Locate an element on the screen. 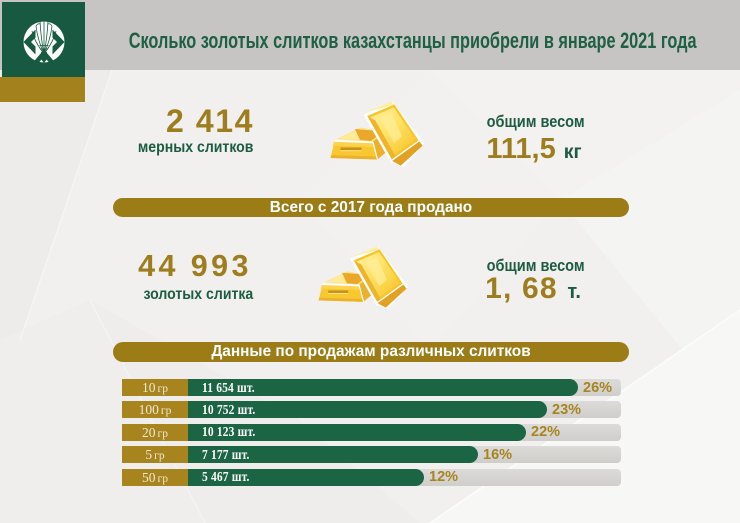 This screenshot has width=740, height=523. chart-row: 100 гр 10 752 шт. 23% is located at coordinates (371, 410).